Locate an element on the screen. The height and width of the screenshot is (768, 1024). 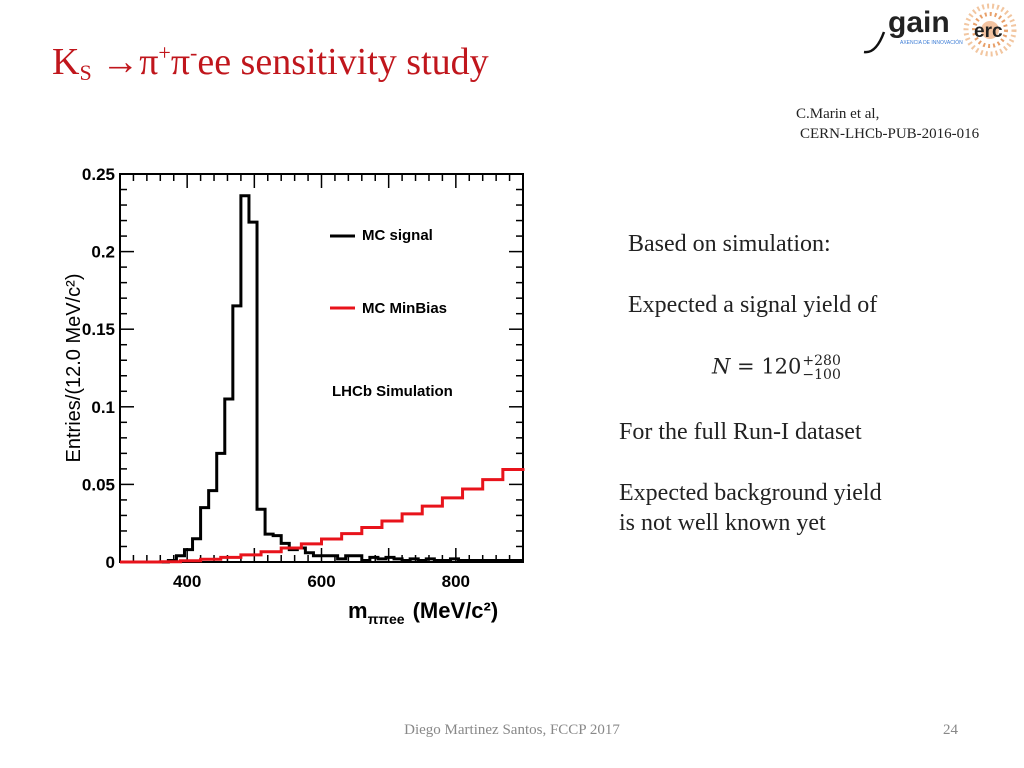
title-k-sub: S is located at coordinates (85, 72).